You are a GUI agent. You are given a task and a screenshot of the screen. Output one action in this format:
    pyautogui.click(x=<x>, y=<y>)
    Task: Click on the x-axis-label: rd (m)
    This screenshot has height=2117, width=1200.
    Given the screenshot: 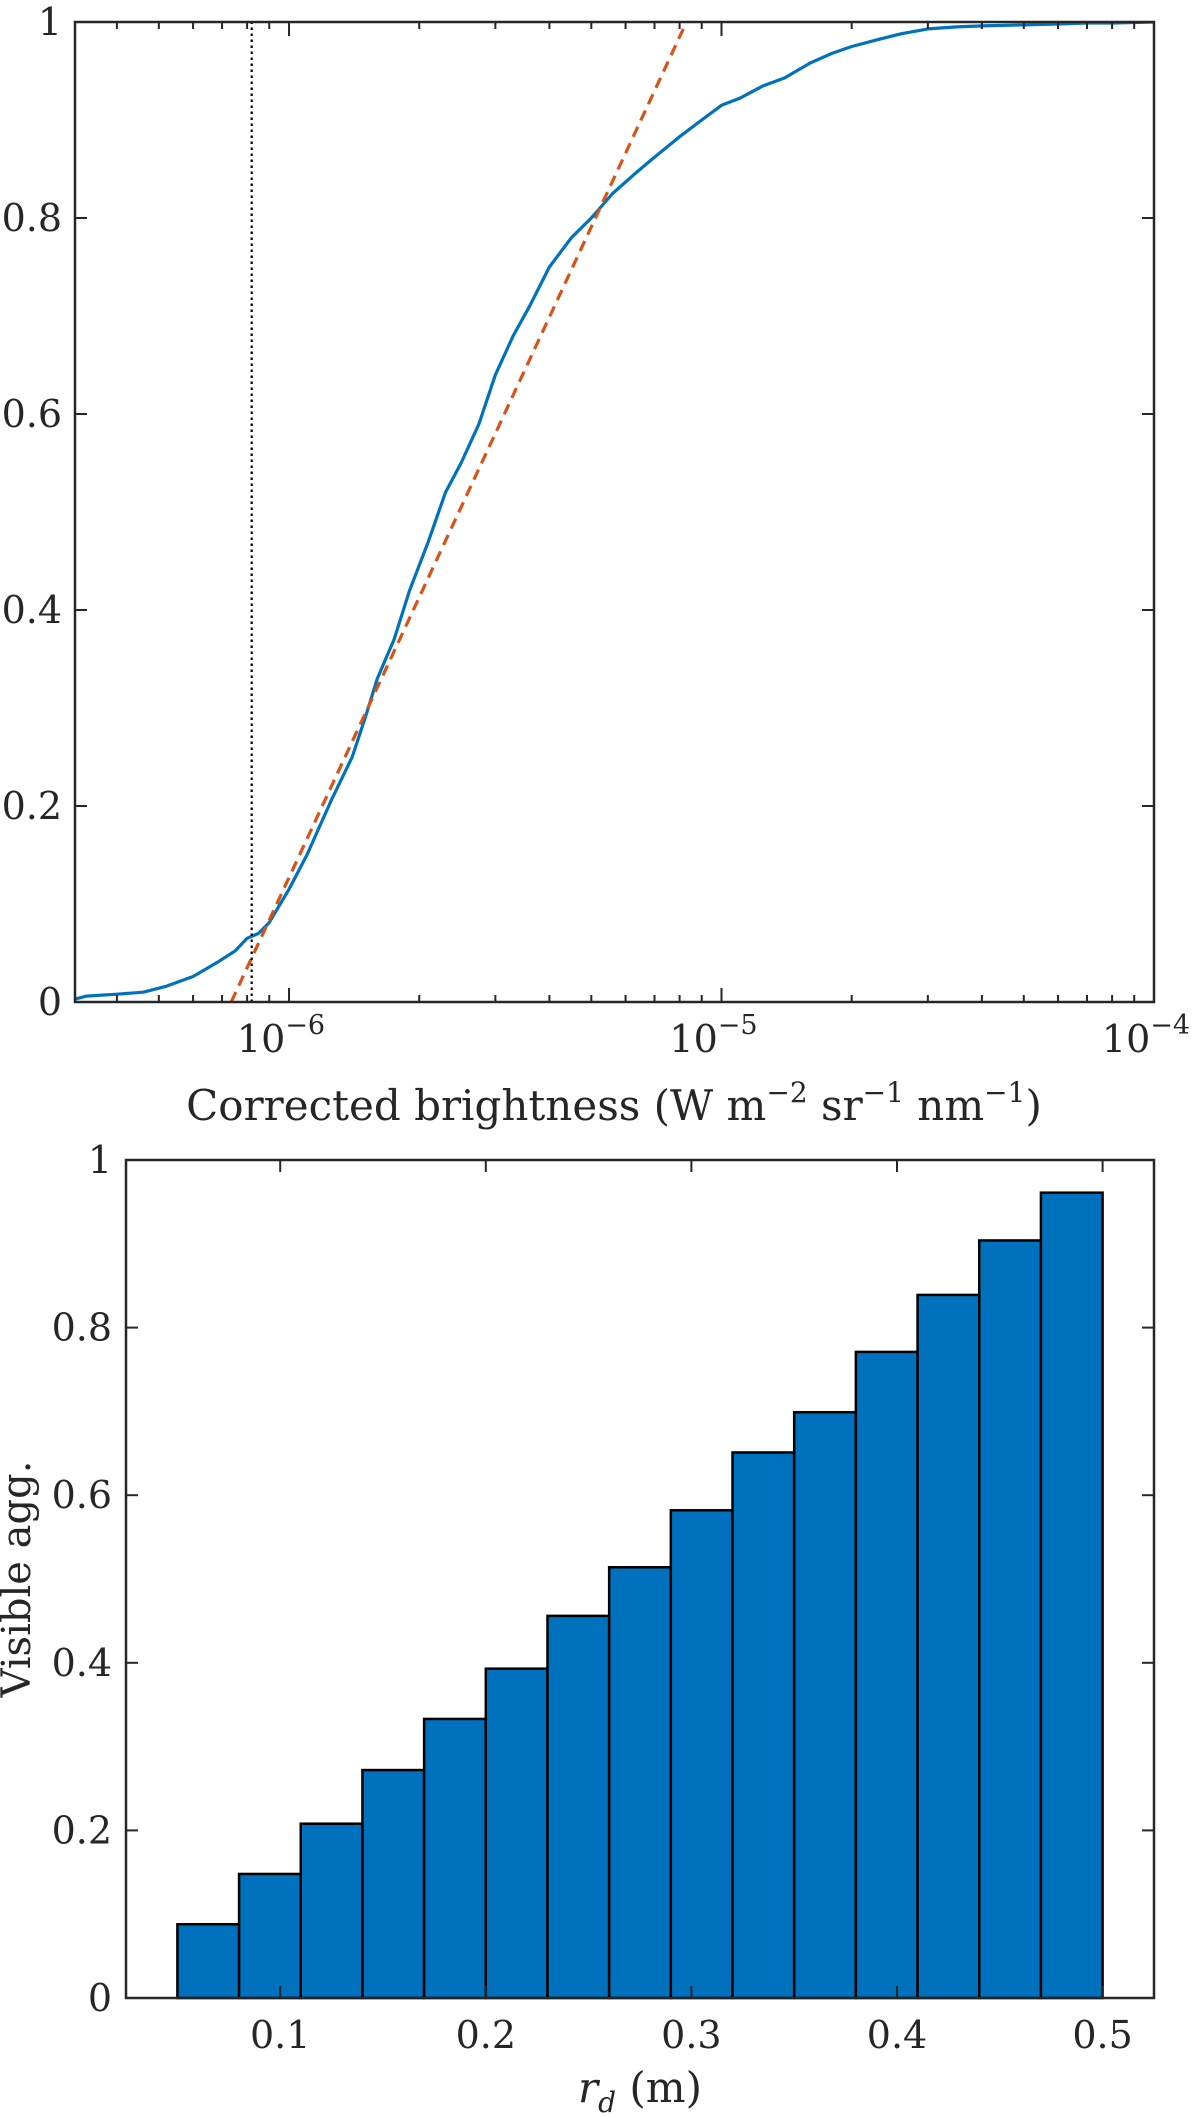 What is the action you would take?
    pyautogui.click(x=640, y=2090)
    